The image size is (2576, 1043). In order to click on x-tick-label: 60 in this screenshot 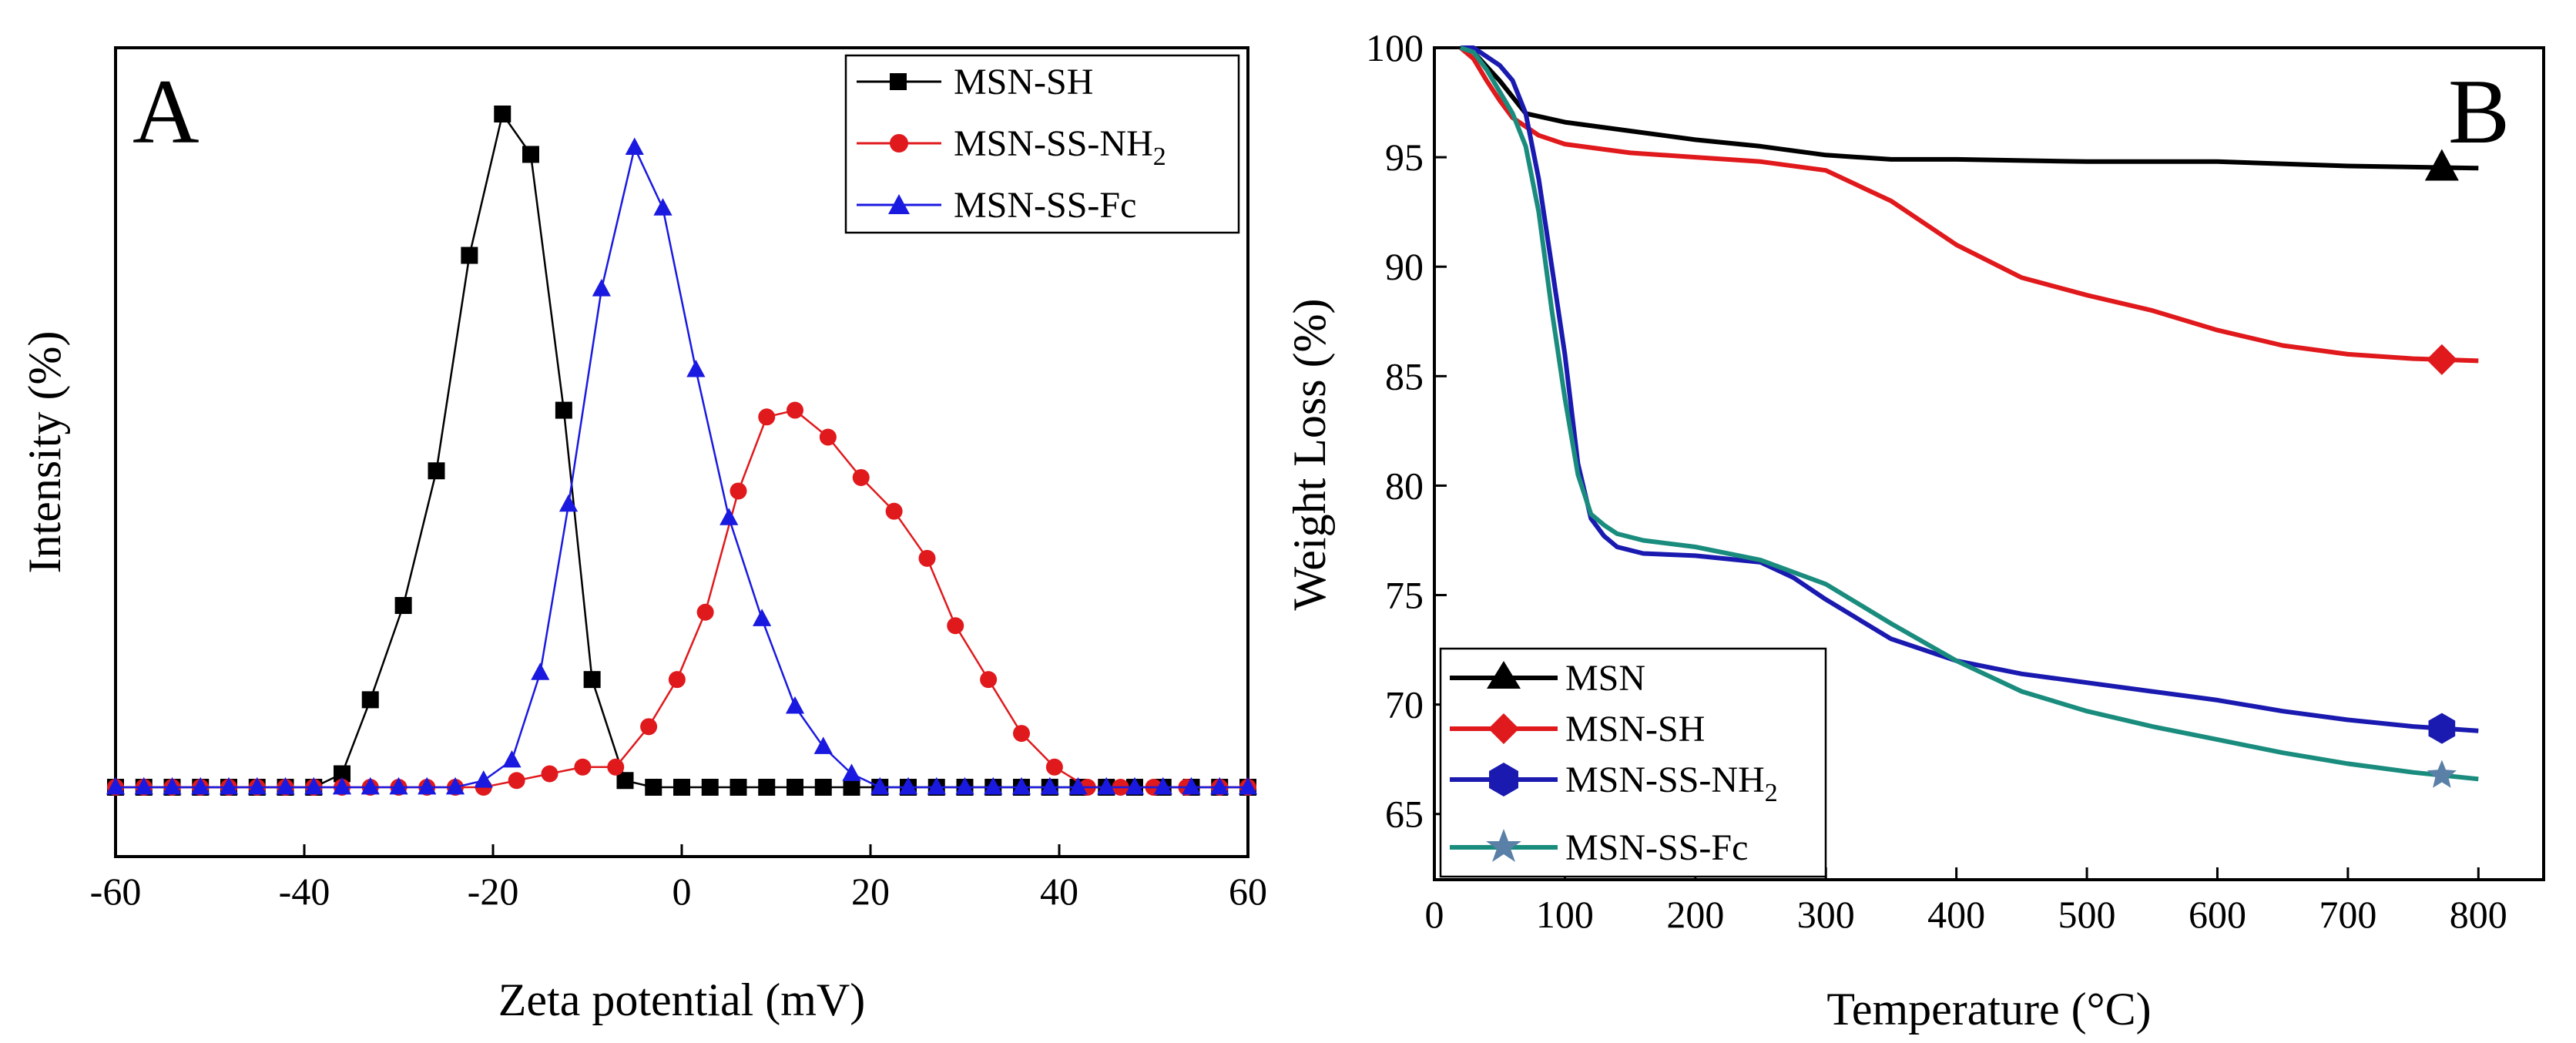, I will do `click(1248, 892)`.